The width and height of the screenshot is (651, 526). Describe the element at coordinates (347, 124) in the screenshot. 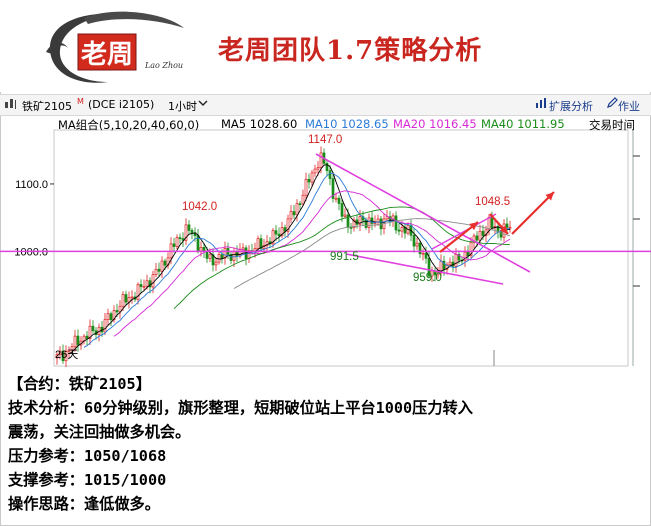

I see `ma10-value: MA10 1028.65` at that location.